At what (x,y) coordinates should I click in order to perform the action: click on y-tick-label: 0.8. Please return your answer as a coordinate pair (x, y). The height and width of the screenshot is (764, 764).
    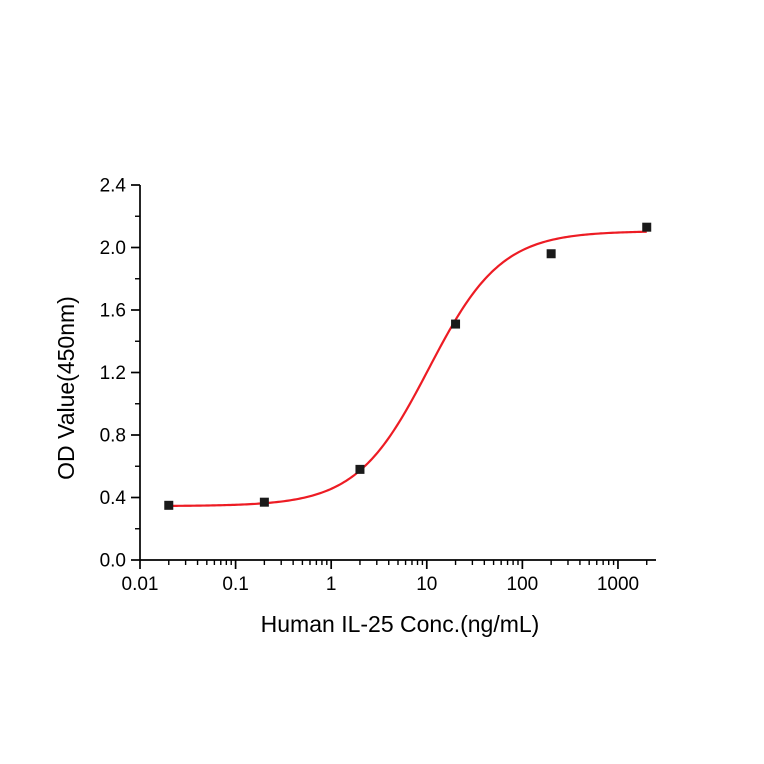
    Looking at the image, I should click on (113, 436).